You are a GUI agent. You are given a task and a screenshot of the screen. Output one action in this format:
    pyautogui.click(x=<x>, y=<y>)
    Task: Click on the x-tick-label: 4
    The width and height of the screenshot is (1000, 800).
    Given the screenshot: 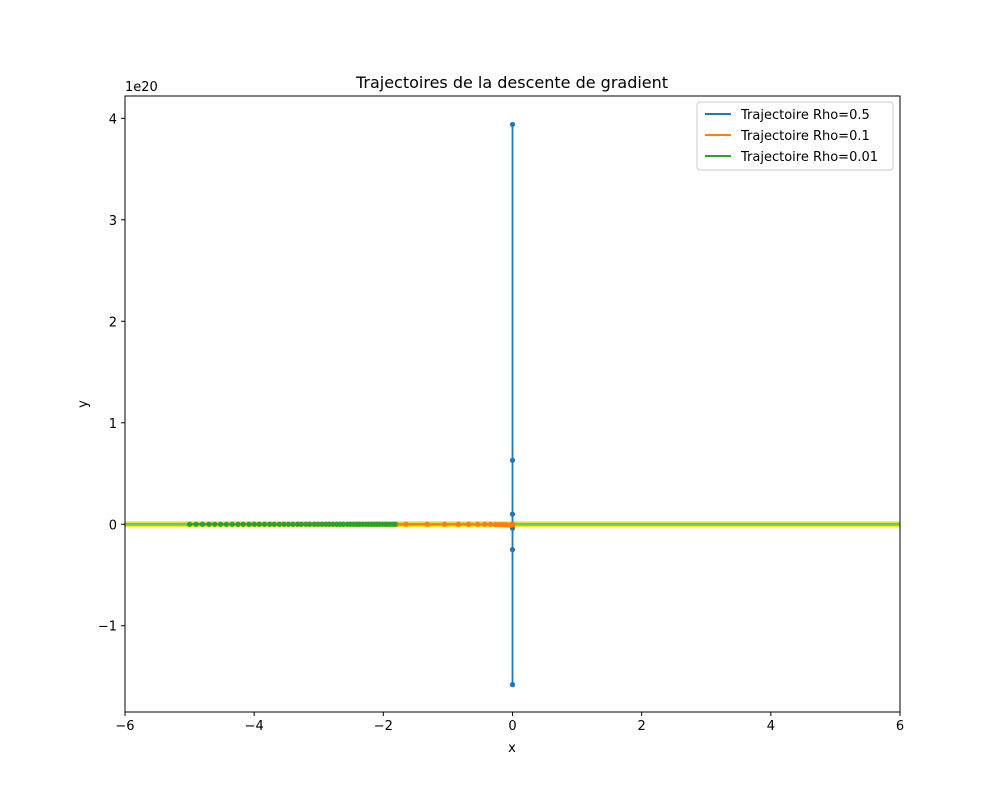 What is the action you would take?
    pyautogui.click(x=771, y=726)
    